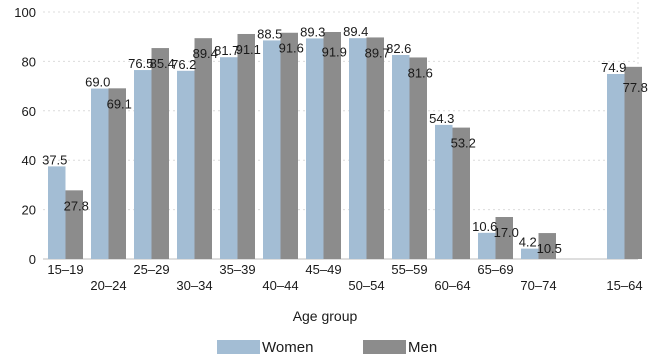 This screenshot has height=356, width=649. I want to click on y-axis-ticks: 0 20 40 60 80 100, so click(25, 136).